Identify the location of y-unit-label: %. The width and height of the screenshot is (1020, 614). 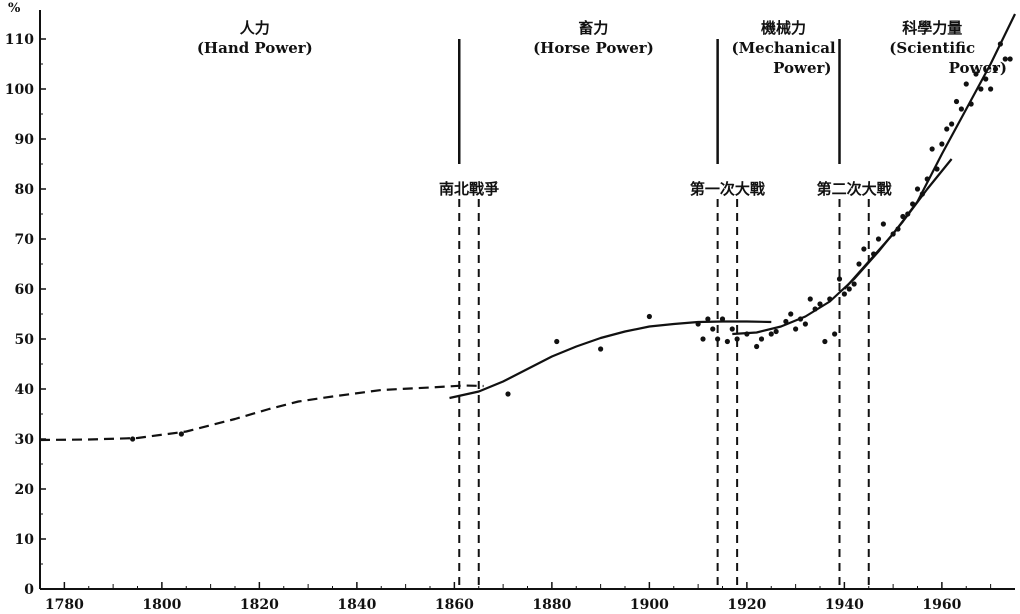
(14, 8).